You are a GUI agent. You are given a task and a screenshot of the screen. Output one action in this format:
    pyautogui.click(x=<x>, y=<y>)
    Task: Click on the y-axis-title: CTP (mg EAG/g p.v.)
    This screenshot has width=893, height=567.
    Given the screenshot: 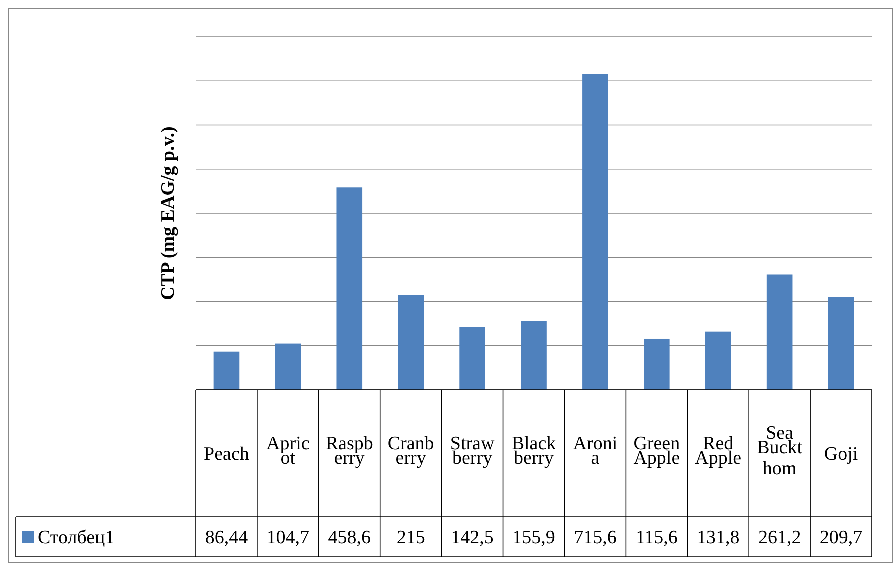 What is the action you would take?
    pyautogui.click(x=168, y=213)
    